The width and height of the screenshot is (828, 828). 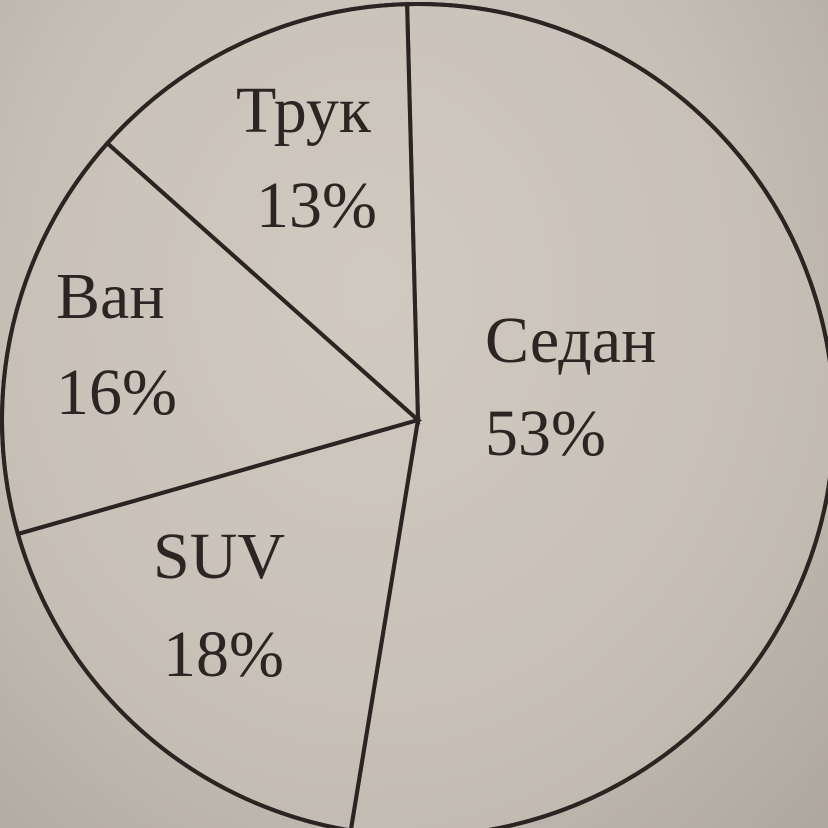 What do you see at coordinates (570, 340) in the screenshot?
I see `slice-label-sedan: Седан` at bounding box center [570, 340].